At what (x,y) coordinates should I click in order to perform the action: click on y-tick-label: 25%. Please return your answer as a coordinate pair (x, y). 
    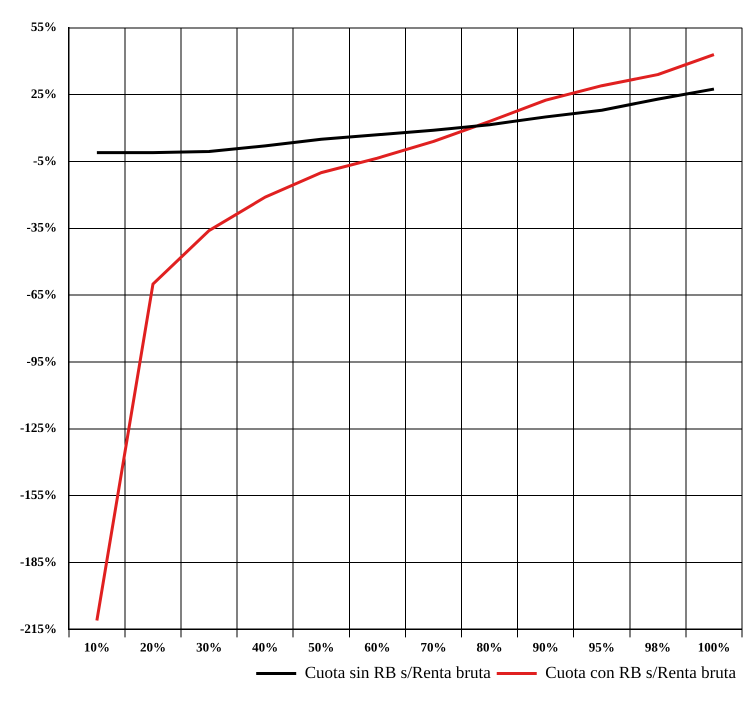
    Looking at the image, I should click on (43, 94).